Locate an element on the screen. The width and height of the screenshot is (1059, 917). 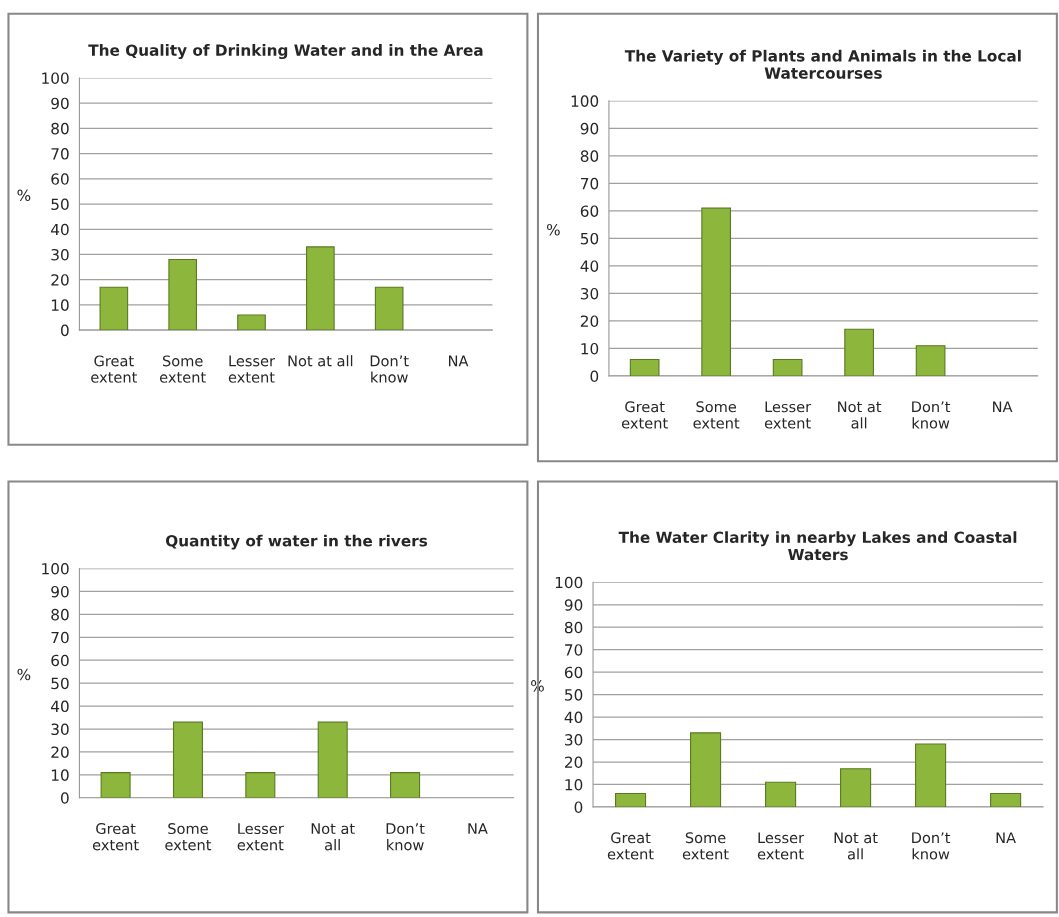
chart-title: The Water Clarity in nearby Lakes and Coastal Waters is located at coordinates (817, 546).